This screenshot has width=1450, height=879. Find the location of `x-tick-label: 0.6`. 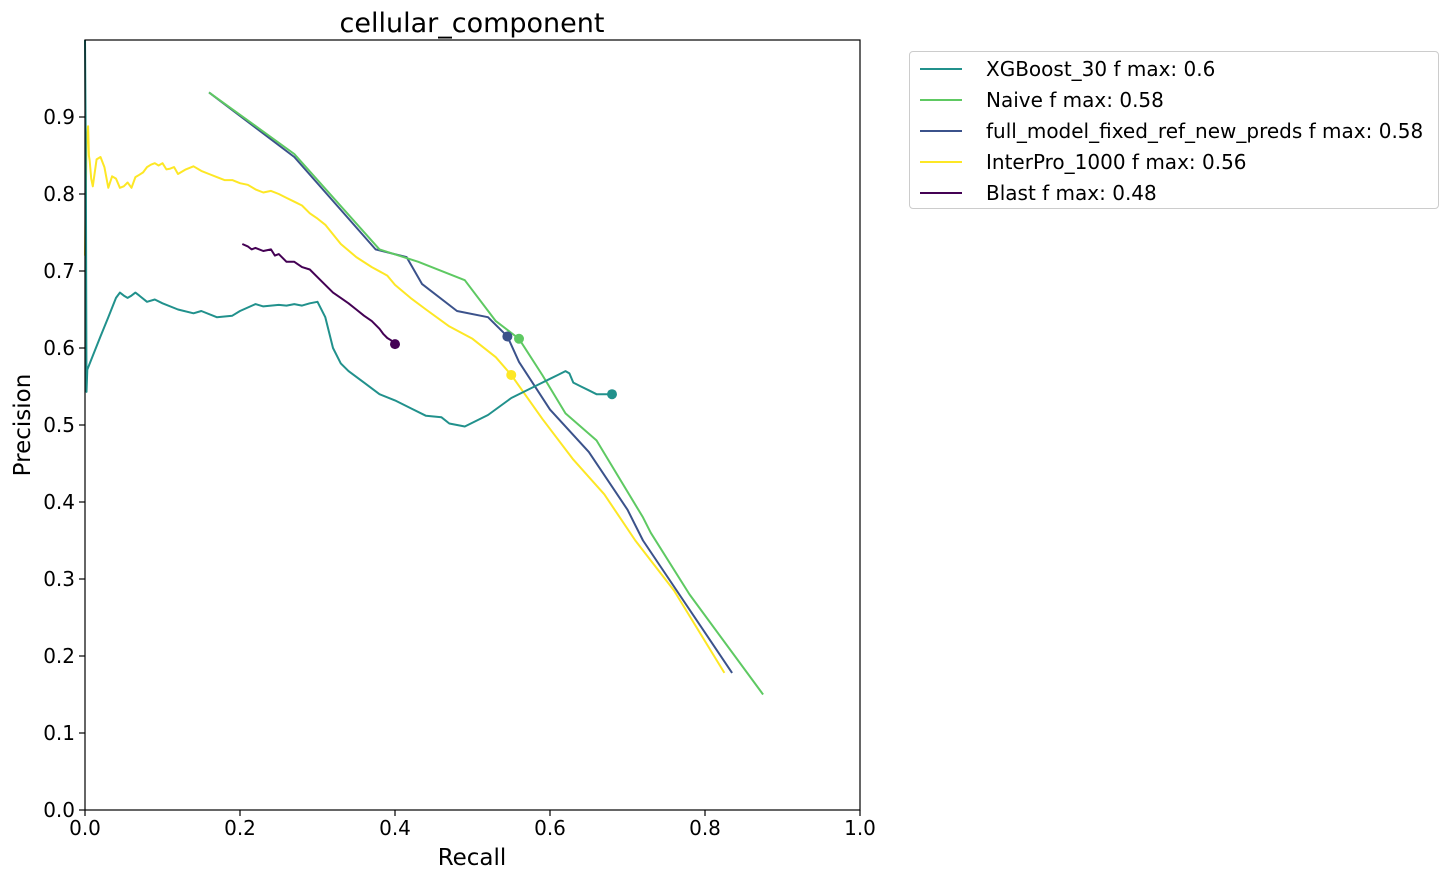

x-tick-label: 0.6 is located at coordinates (550, 828).